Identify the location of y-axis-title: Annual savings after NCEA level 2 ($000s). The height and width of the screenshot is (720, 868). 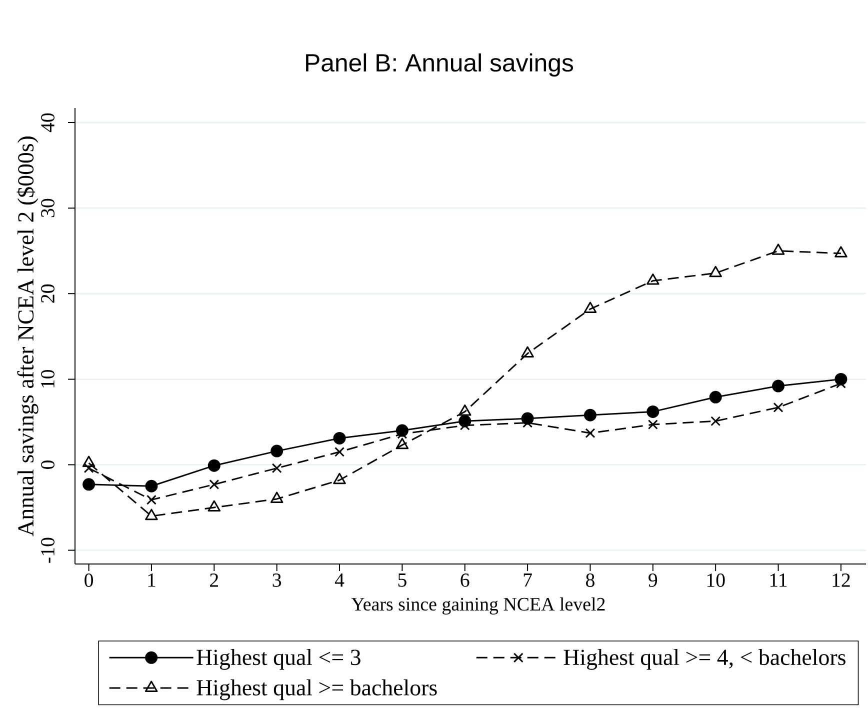
(27, 336).